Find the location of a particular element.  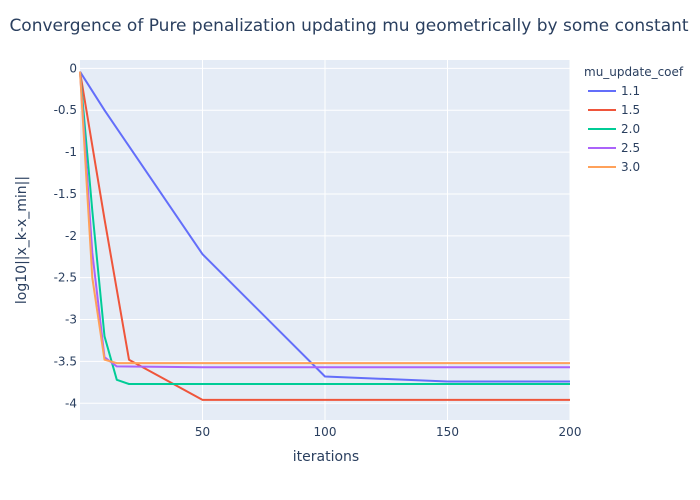

x-tick-label: 100 is located at coordinates (325, 432).